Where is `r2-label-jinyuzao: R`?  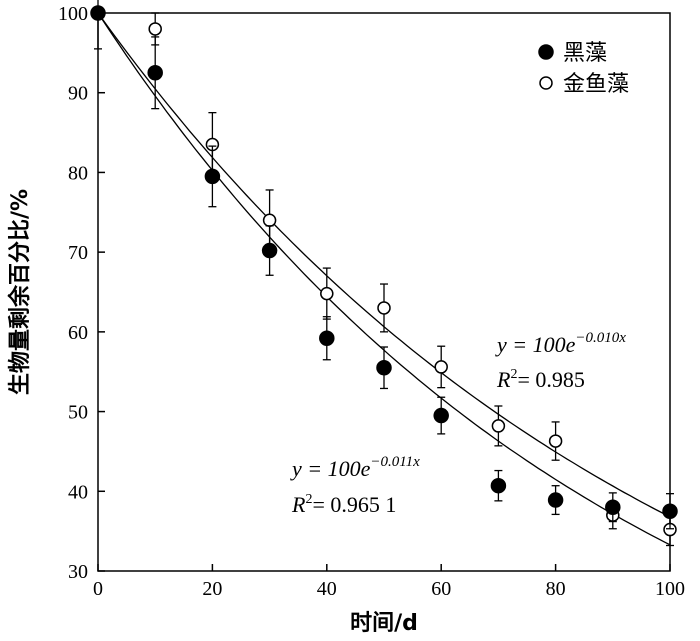 r2-label-jinyuzao: R is located at coordinates (503, 379).